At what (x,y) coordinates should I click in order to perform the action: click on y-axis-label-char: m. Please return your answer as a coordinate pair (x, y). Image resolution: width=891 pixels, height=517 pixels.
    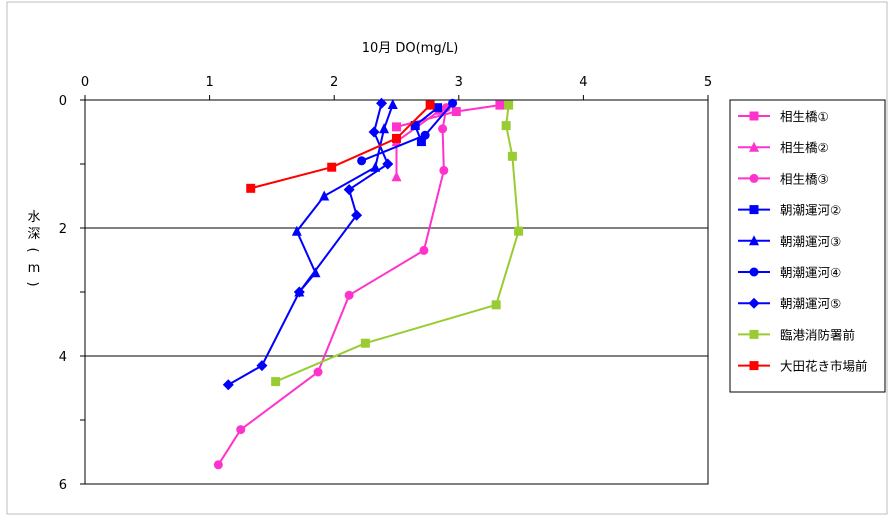
    Looking at the image, I should click on (34, 268).